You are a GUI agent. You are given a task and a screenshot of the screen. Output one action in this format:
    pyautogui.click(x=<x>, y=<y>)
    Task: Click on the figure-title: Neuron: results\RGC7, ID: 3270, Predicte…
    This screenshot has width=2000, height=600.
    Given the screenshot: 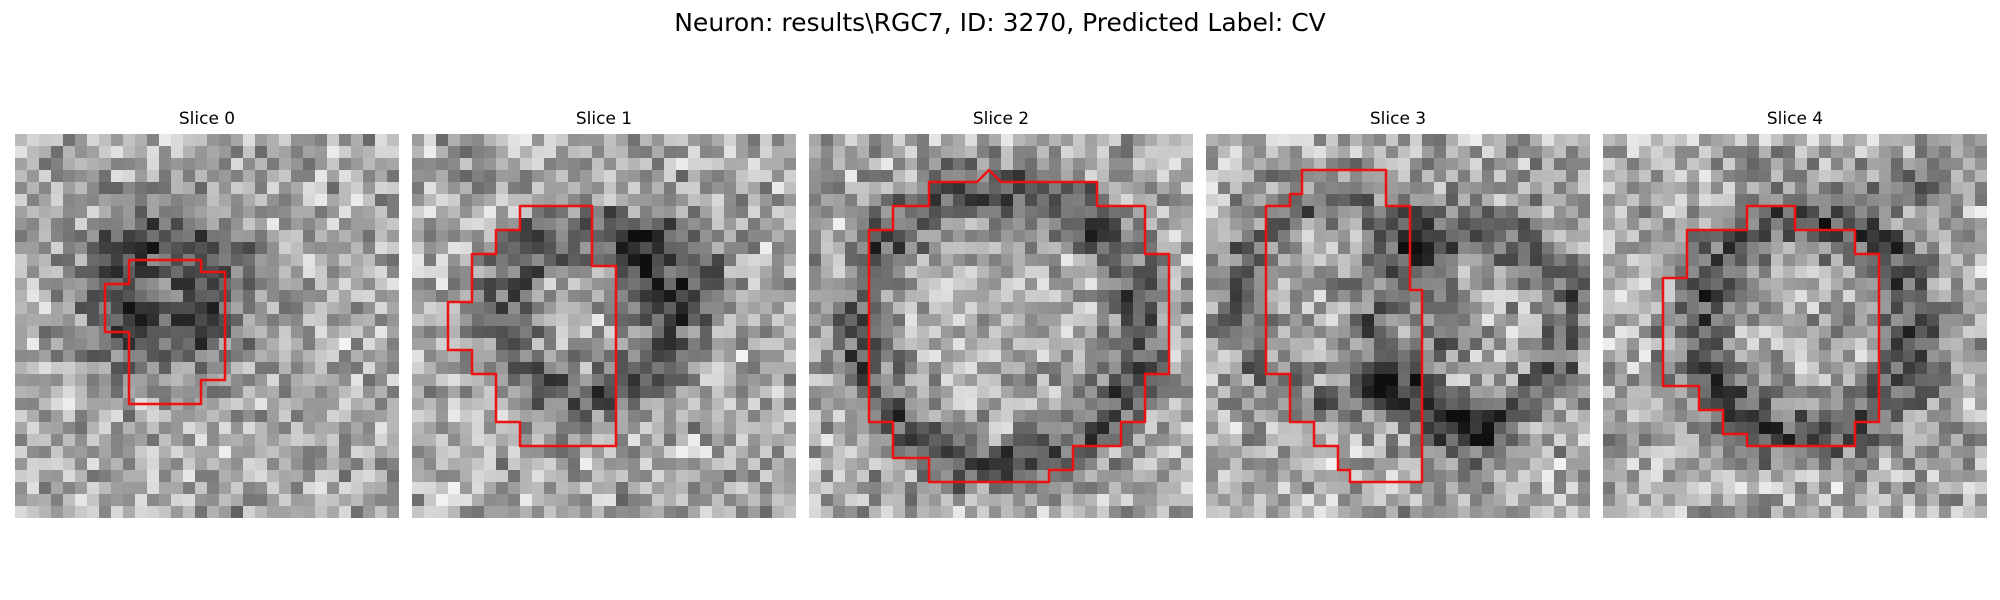 What is the action you would take?
    pyautogui.click(x=1000, y=22)
    